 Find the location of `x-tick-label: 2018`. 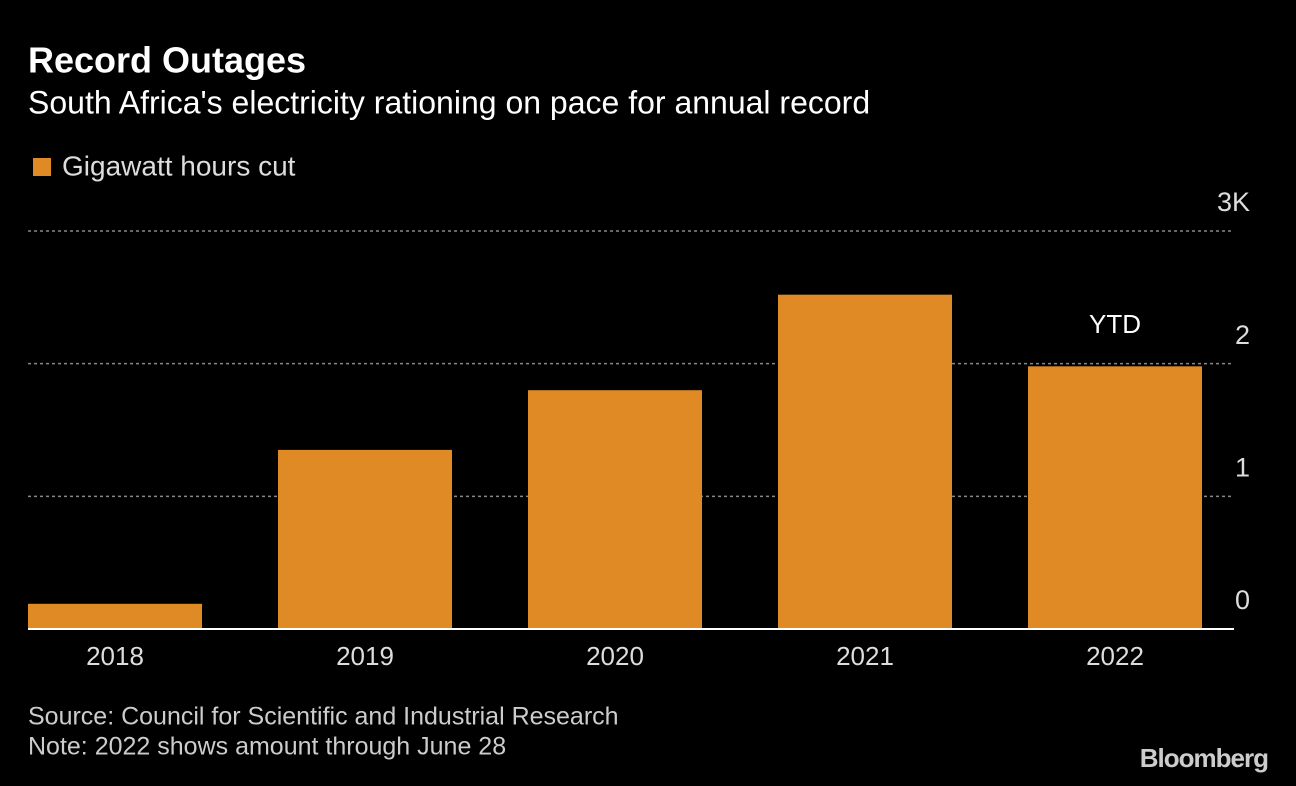

x-tick-label: 2018 is located at coordinates (115, 656).